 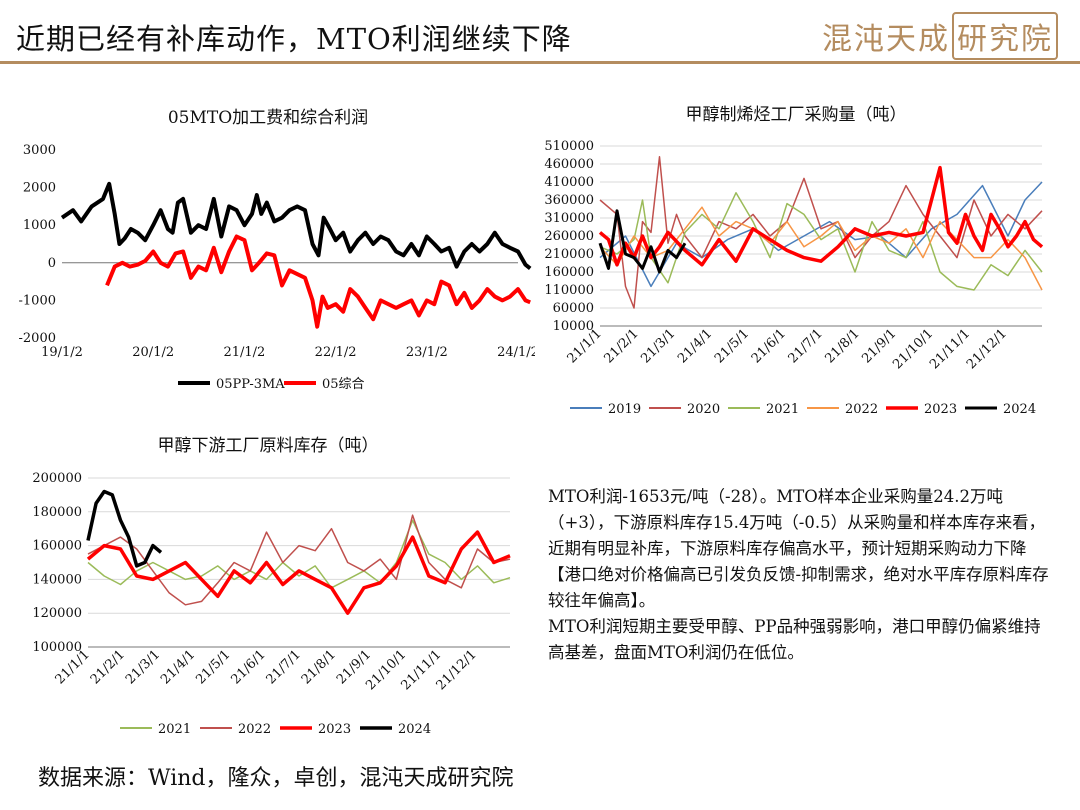 What do you see at coordinates (987, 349) in the screenshot?
I see `x-tick-label: 21/12/1` at bounding box center [987, 349].